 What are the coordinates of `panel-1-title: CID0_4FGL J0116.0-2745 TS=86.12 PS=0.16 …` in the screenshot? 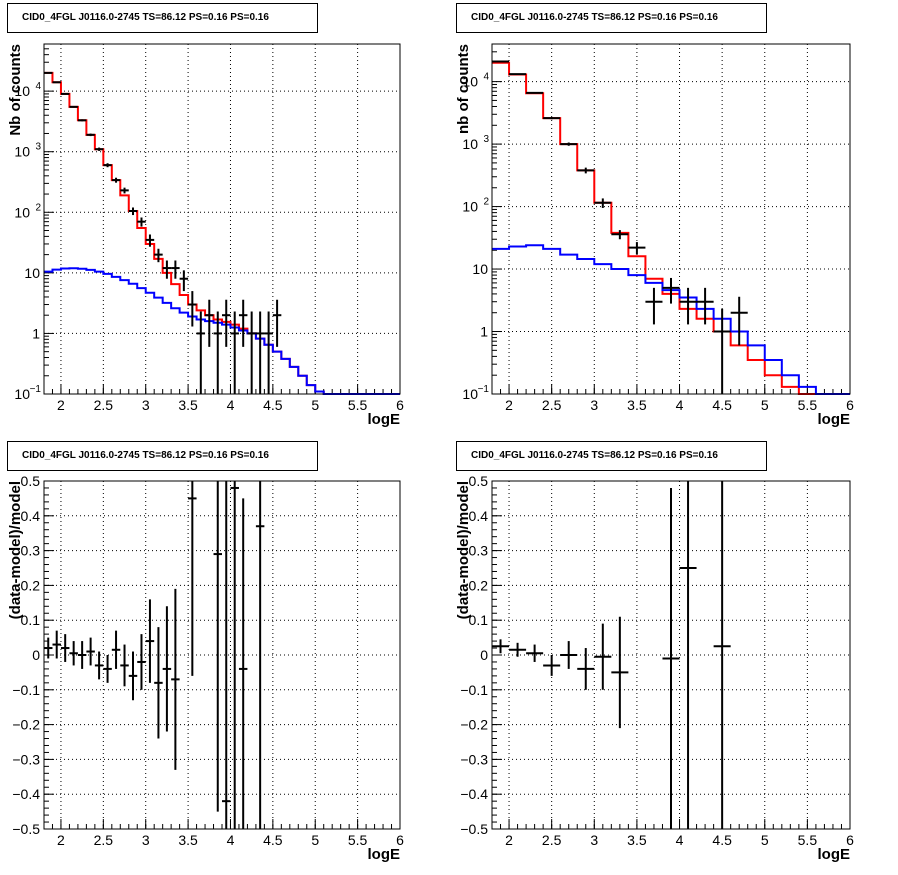 It's located at (162, 18).